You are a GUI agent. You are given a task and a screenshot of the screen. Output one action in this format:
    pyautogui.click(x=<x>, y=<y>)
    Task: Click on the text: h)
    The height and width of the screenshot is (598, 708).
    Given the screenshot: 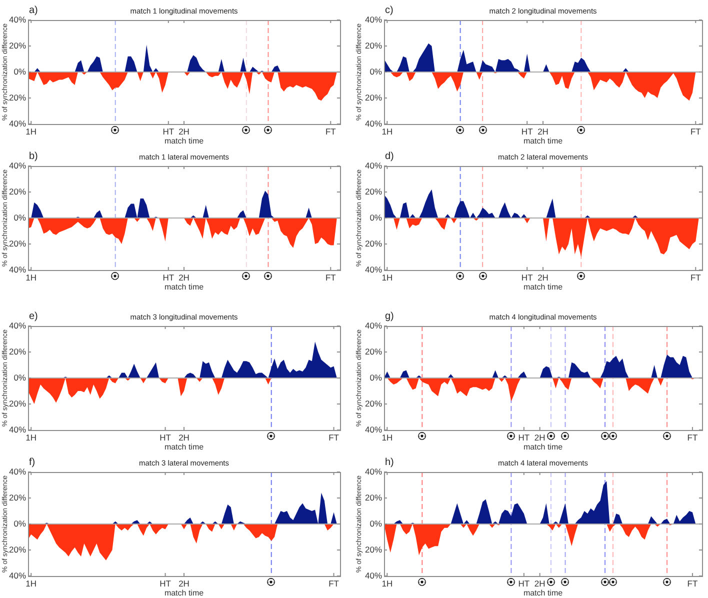 What is the action you would take?
    pyautogui.click(x=389, y=462)
    